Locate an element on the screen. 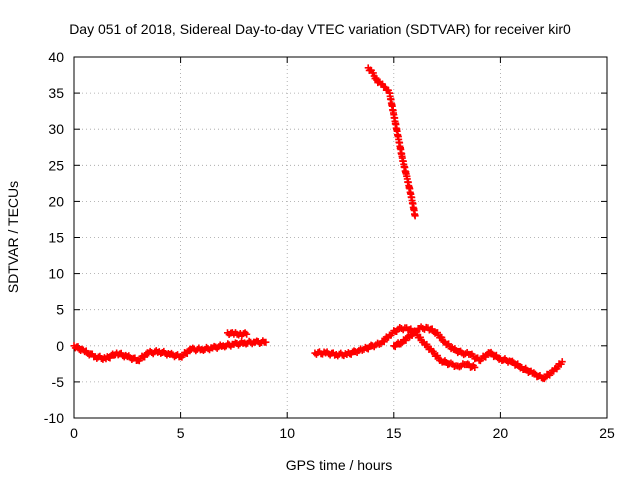 The height and width of the screenshot is (480, 640). x-tick-label: 0 is located at coordinates (74, 433).